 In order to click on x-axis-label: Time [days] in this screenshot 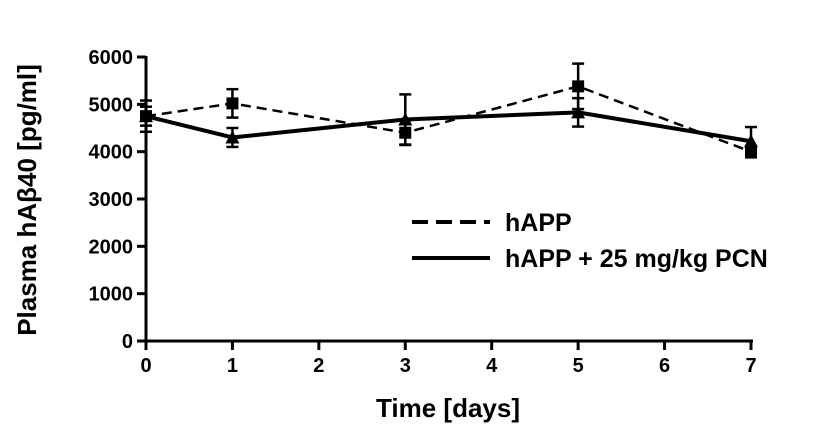, I will do `click(448, 408)`.